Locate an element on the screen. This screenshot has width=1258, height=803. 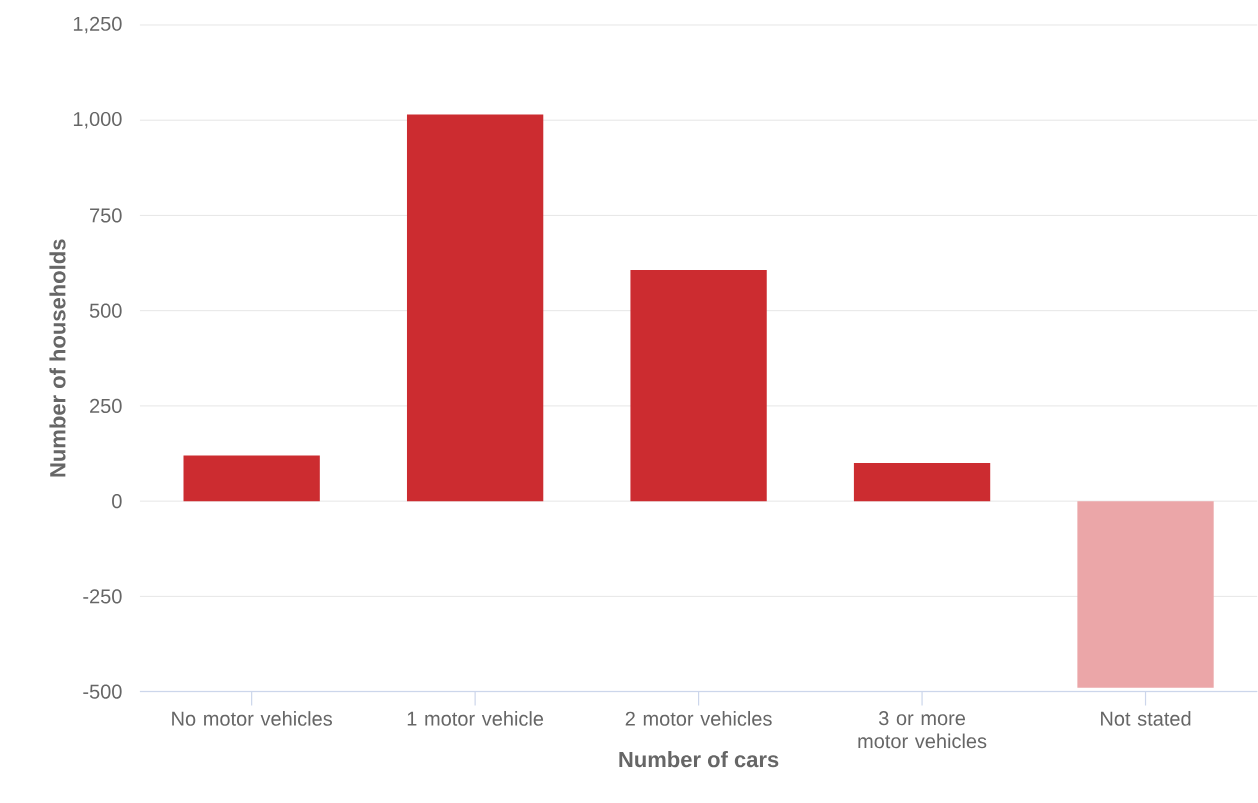
y-axis-title: Number of households is located at coordinates (57, 358).